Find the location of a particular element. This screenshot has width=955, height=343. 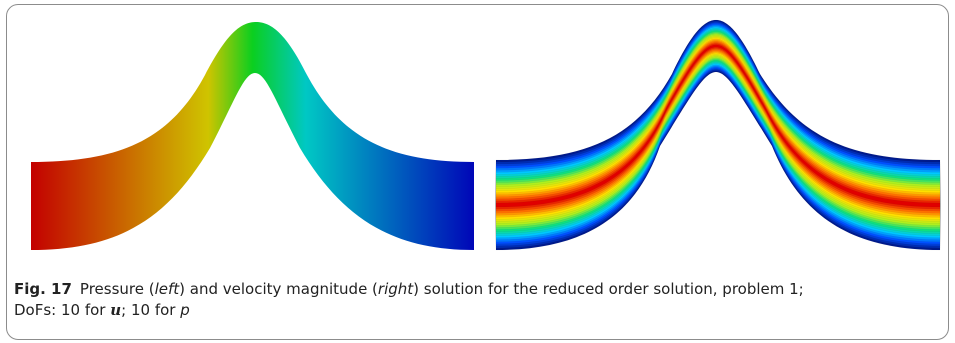

figure-label: Fig. 17 is located at coordinates (43, 289).